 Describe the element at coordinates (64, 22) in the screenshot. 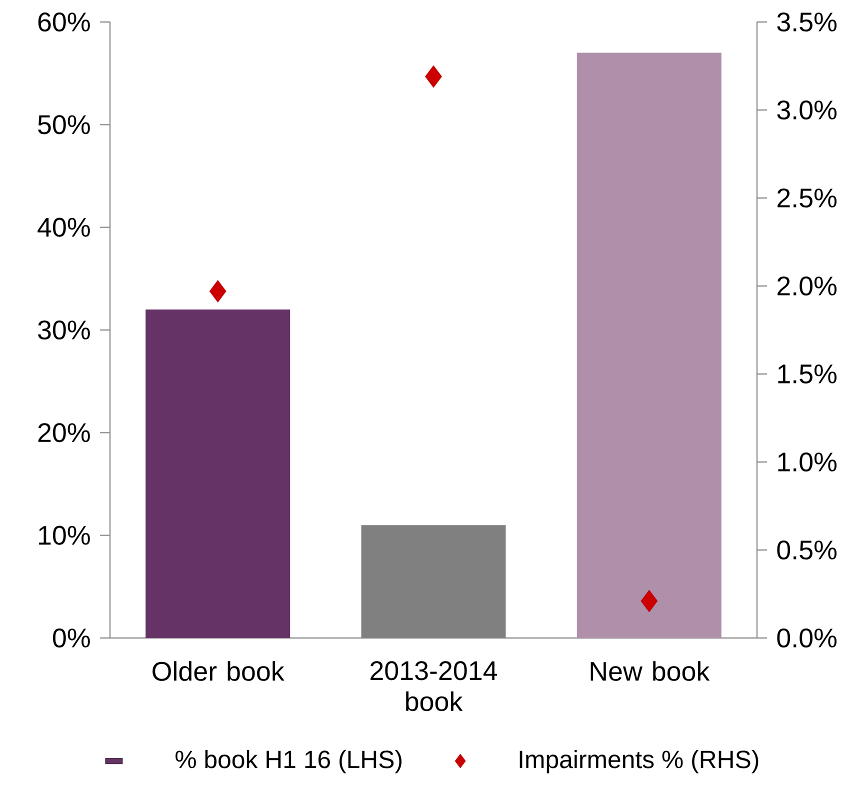

I see `y-tick-label: 60%` at that location.